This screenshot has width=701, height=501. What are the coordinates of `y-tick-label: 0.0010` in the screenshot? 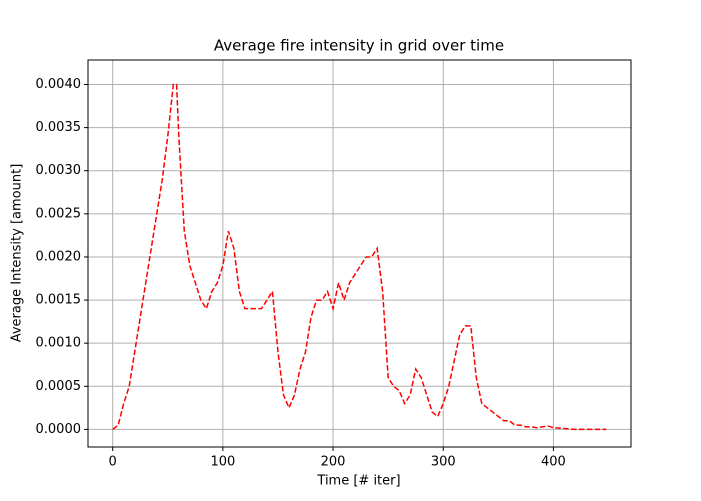 It's located at (59, 343).